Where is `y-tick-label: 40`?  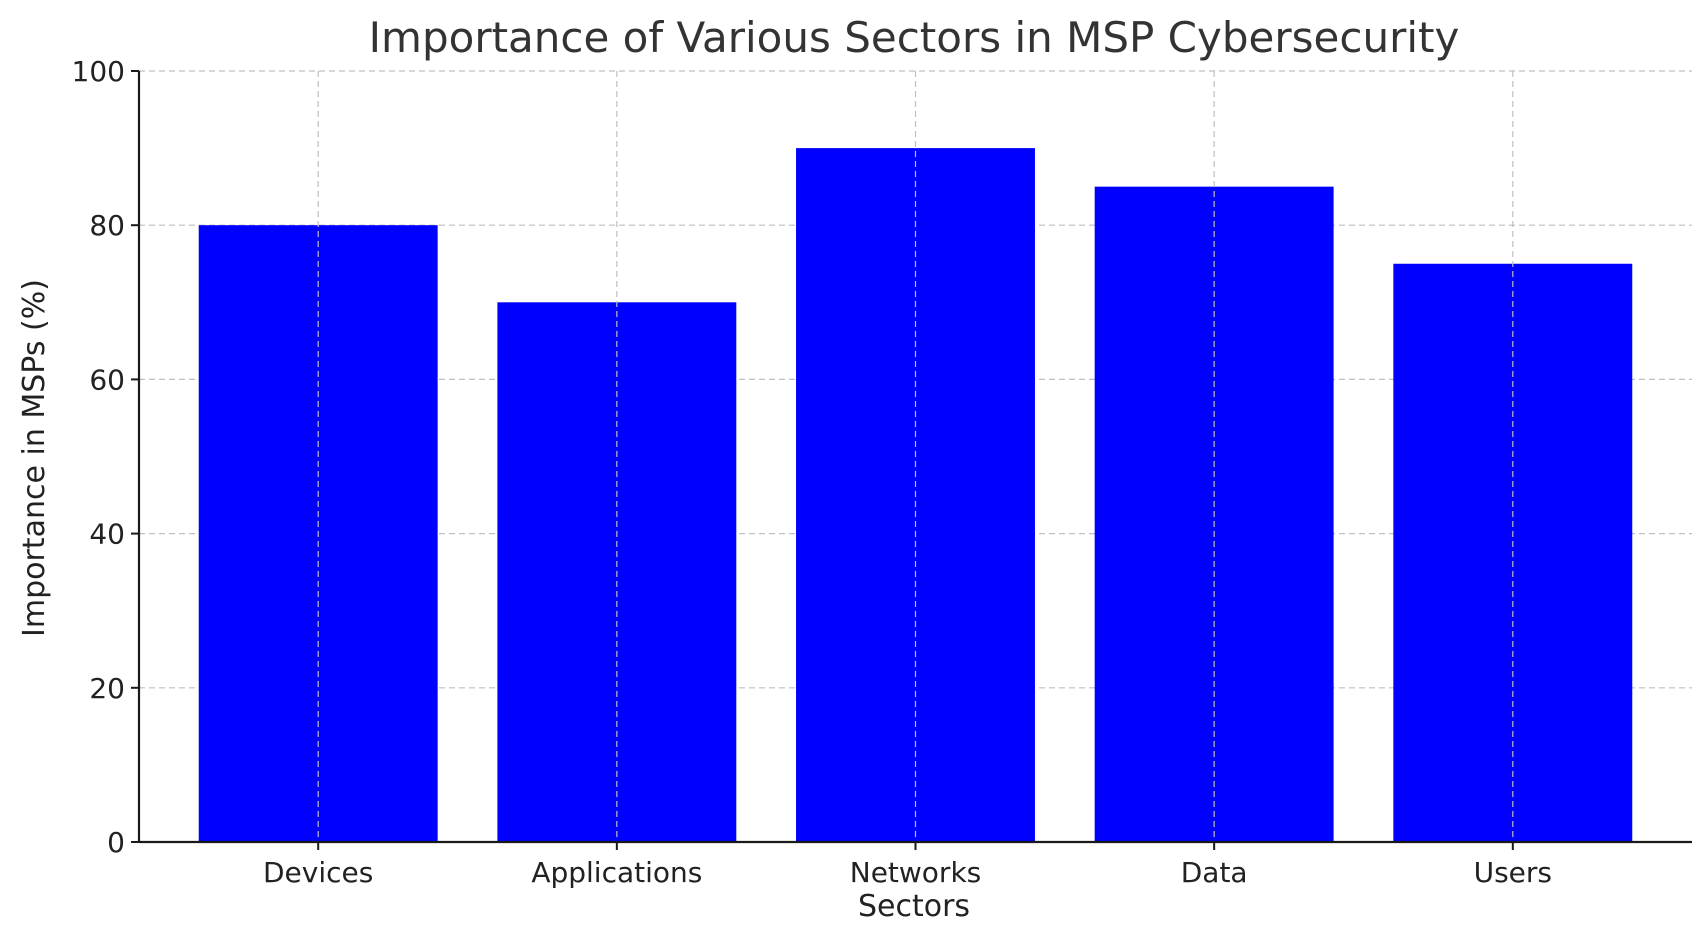 y-tick-label: 40 is located at coordinates (107, 534).